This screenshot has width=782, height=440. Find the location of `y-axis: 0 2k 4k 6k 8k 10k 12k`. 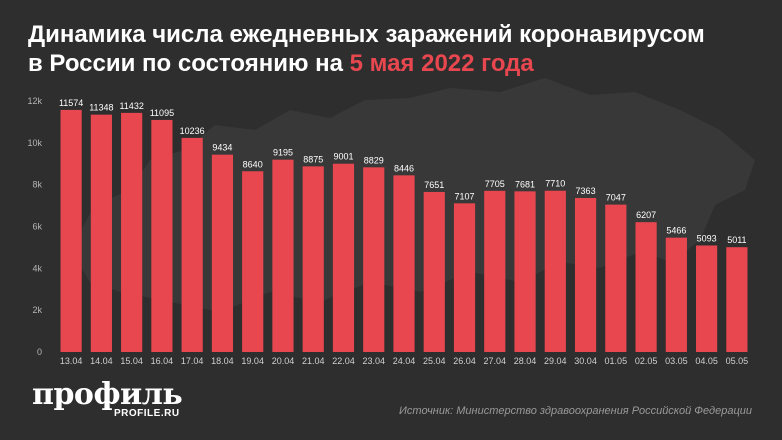

y-axis: 0 2k 4k 6k 8k 10k 12k is located at coordinates (34, 226).